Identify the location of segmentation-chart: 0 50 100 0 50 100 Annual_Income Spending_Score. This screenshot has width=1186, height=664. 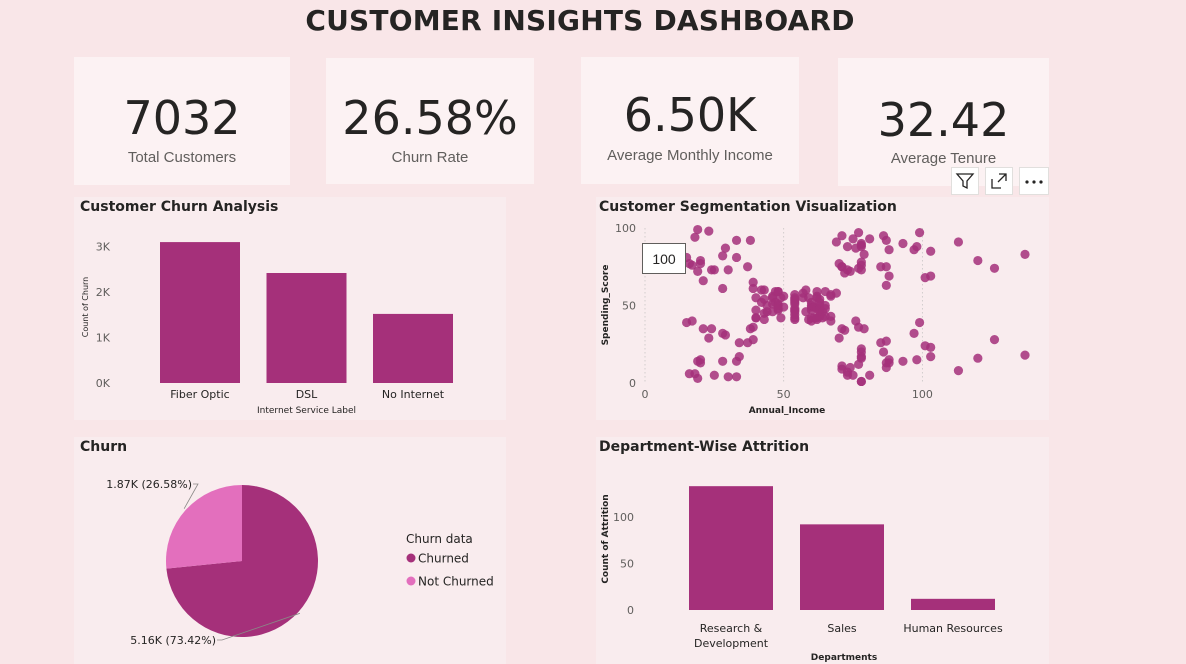
(822, 308).